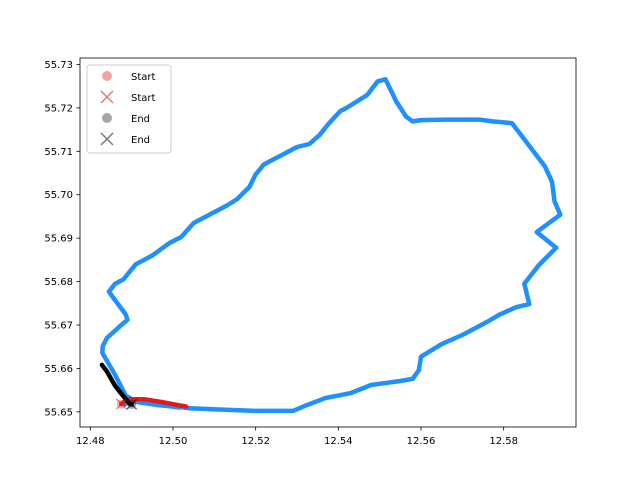 The height and width of the screenshot is (484, 640). Describe the element at coordinates (125, 139) in the screenshot. I see `legend-entry-3: End` at that location.